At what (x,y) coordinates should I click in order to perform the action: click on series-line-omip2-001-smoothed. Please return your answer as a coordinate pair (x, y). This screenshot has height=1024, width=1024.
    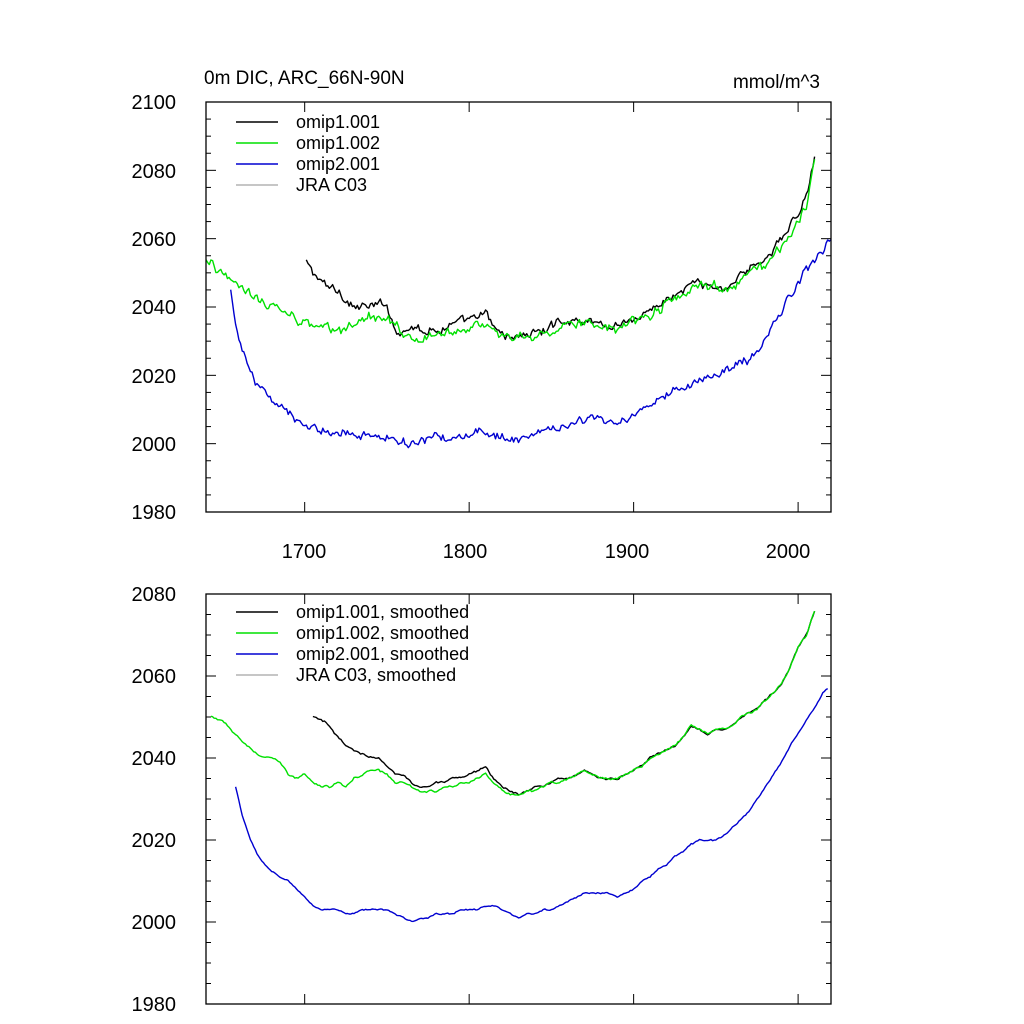
    Looking at the image, I should click on (531, 805).